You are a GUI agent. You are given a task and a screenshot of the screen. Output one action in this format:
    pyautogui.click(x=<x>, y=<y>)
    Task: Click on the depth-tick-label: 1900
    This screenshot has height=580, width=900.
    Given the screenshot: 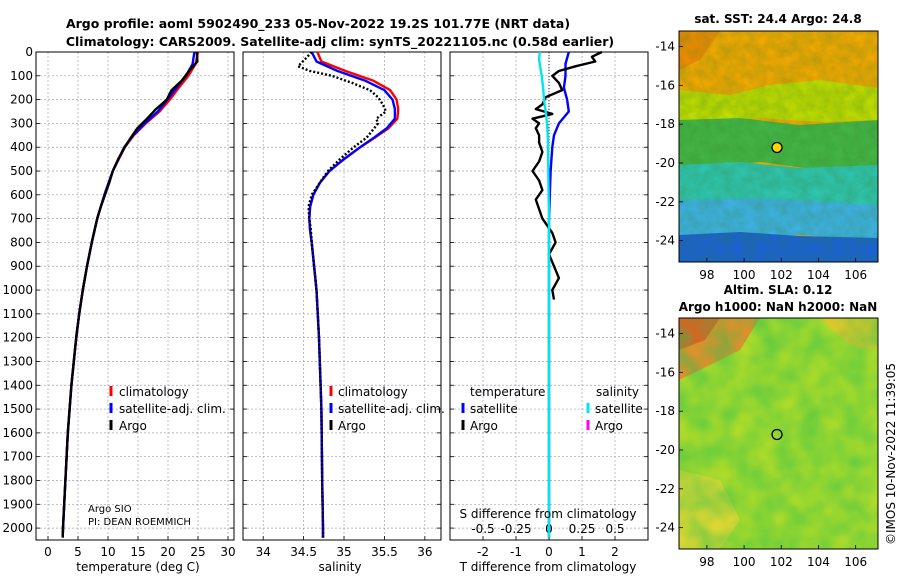 What is the action you would take?
    pyautogui.click(x=17, y=504)
    